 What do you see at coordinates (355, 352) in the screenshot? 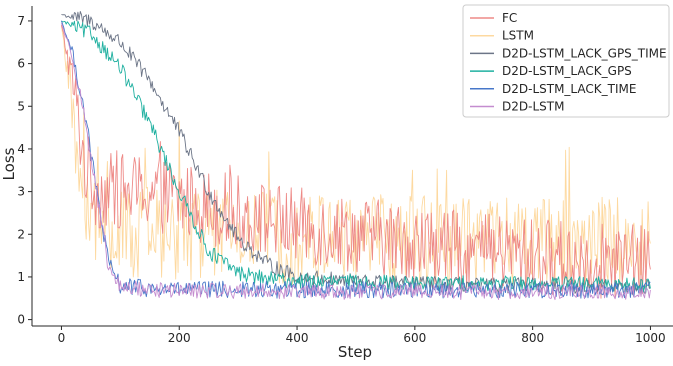
I see `x-axis-label: Step` at bounding box center [355, 352].